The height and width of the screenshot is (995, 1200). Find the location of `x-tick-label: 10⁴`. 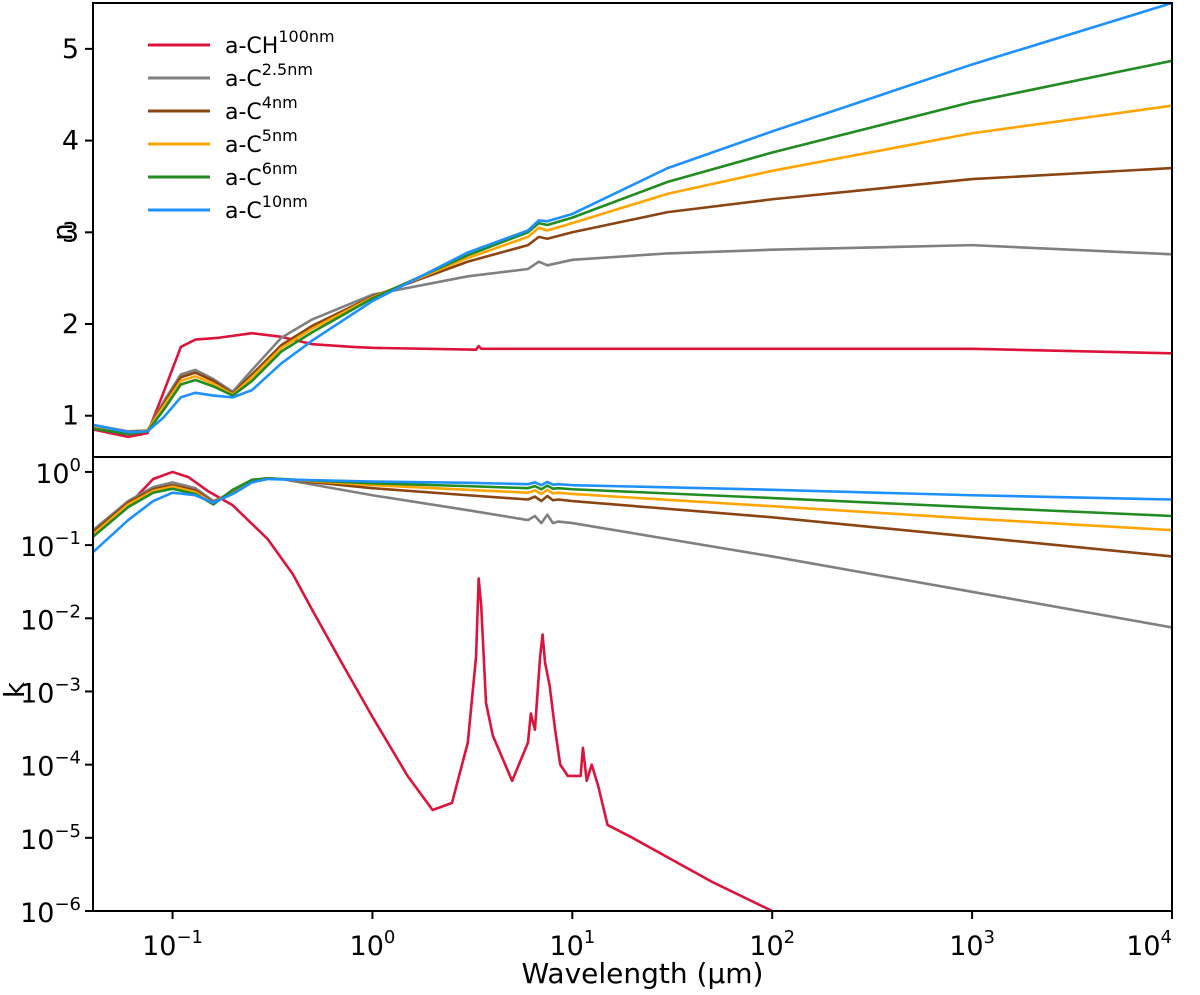

x-tick-label: 10⁴ is located at coordinates (1149, 944).